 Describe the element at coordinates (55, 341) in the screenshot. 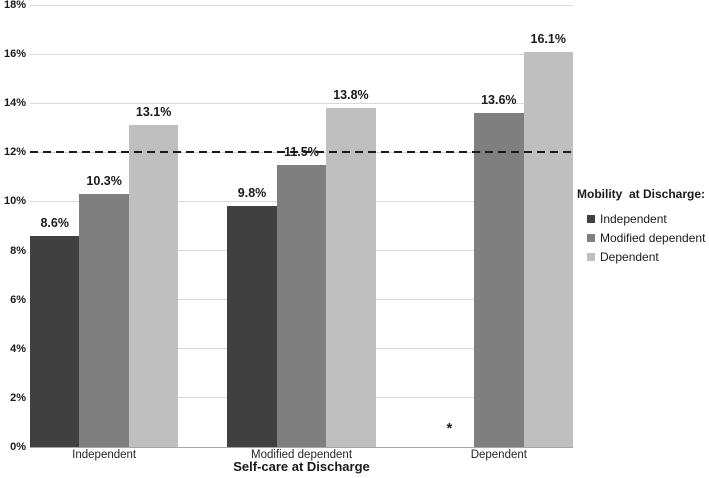

I see `bar-independent-independent` at that location.